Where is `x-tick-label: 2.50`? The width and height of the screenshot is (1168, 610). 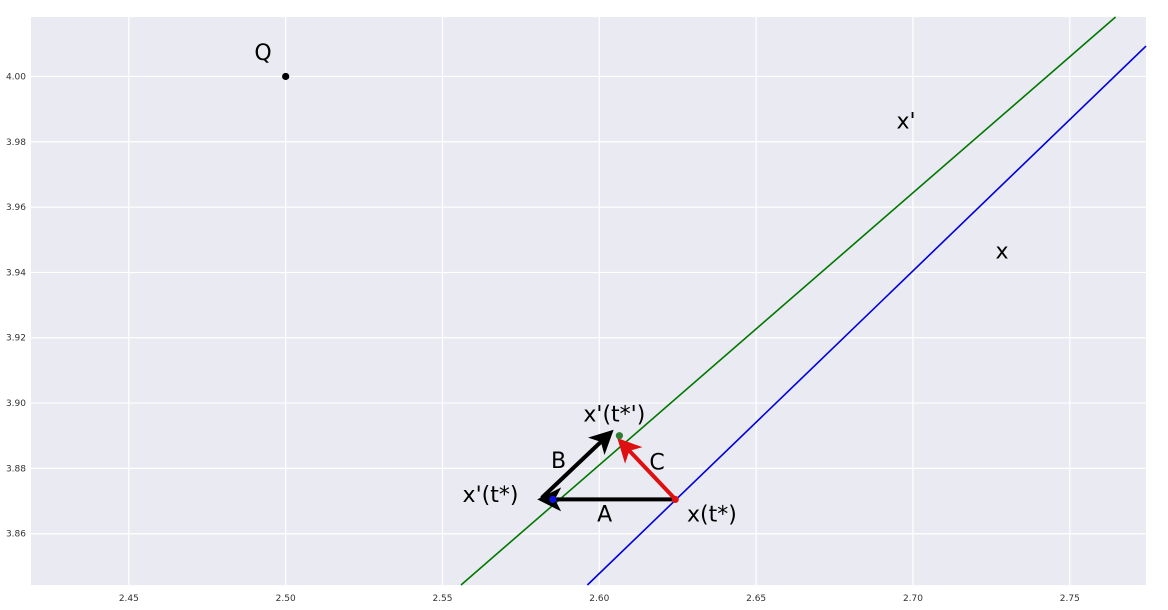
x-tick-label: 2.50 is located at coordinates (286, 599).